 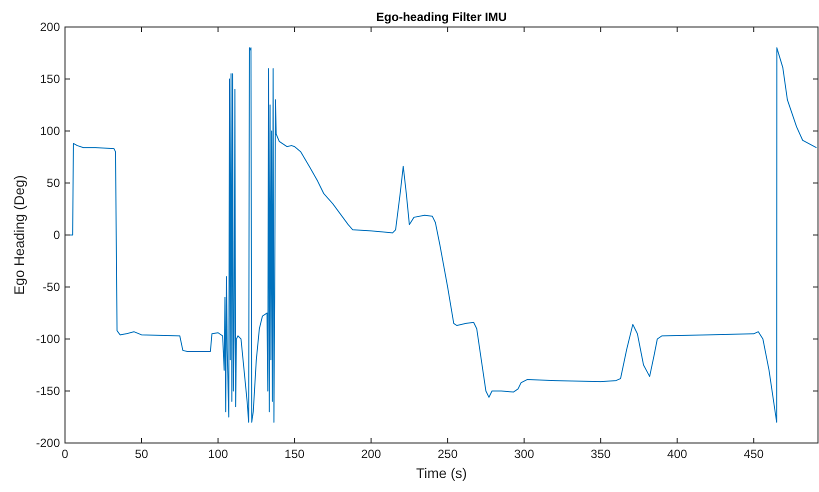 I want to click on y-tick-label: -150, so click(x=48, y=391).